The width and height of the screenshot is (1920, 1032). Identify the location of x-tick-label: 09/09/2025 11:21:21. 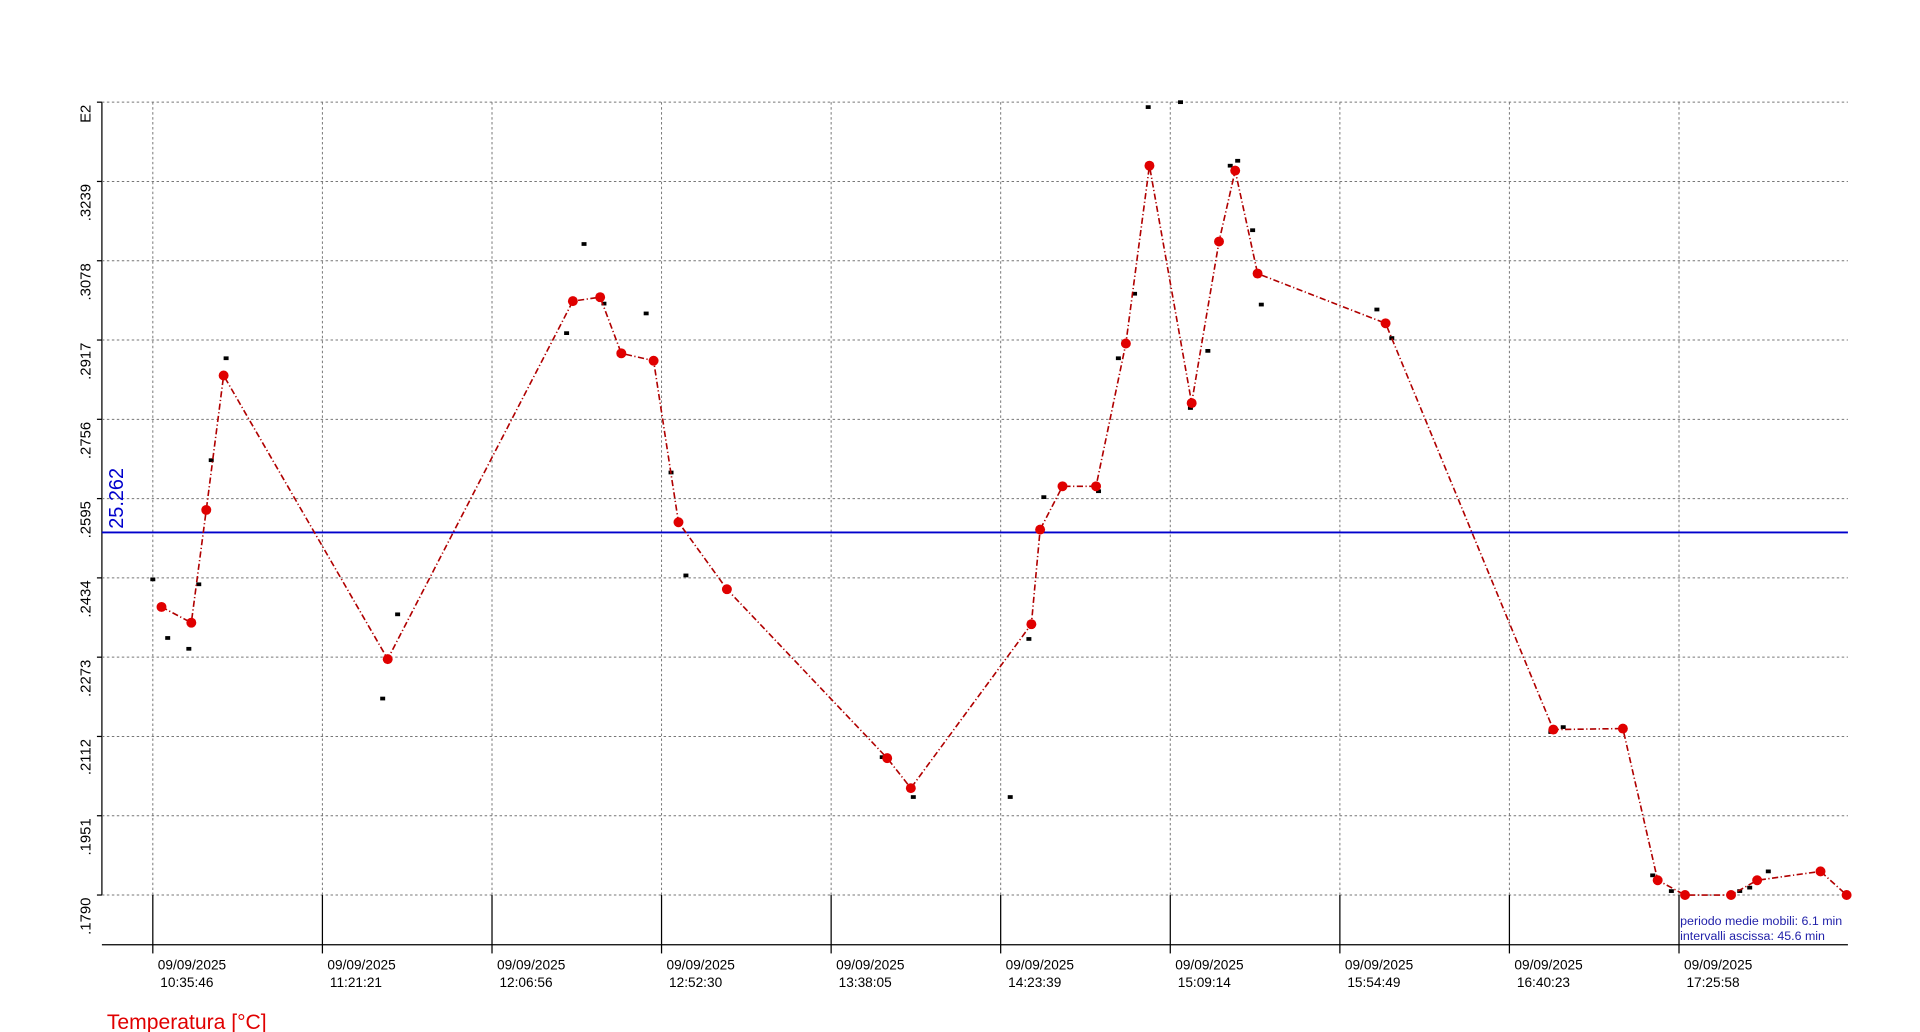
(361, 974).